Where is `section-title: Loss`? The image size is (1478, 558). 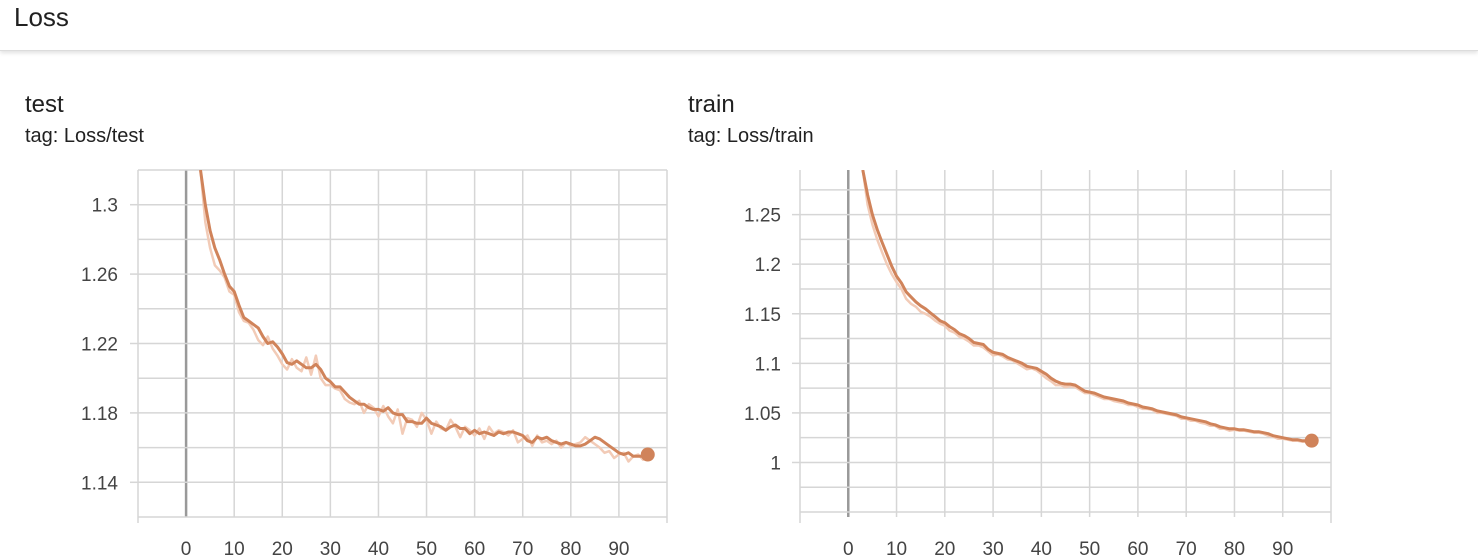
section-title: Loss is located at coordinates (41, 17).